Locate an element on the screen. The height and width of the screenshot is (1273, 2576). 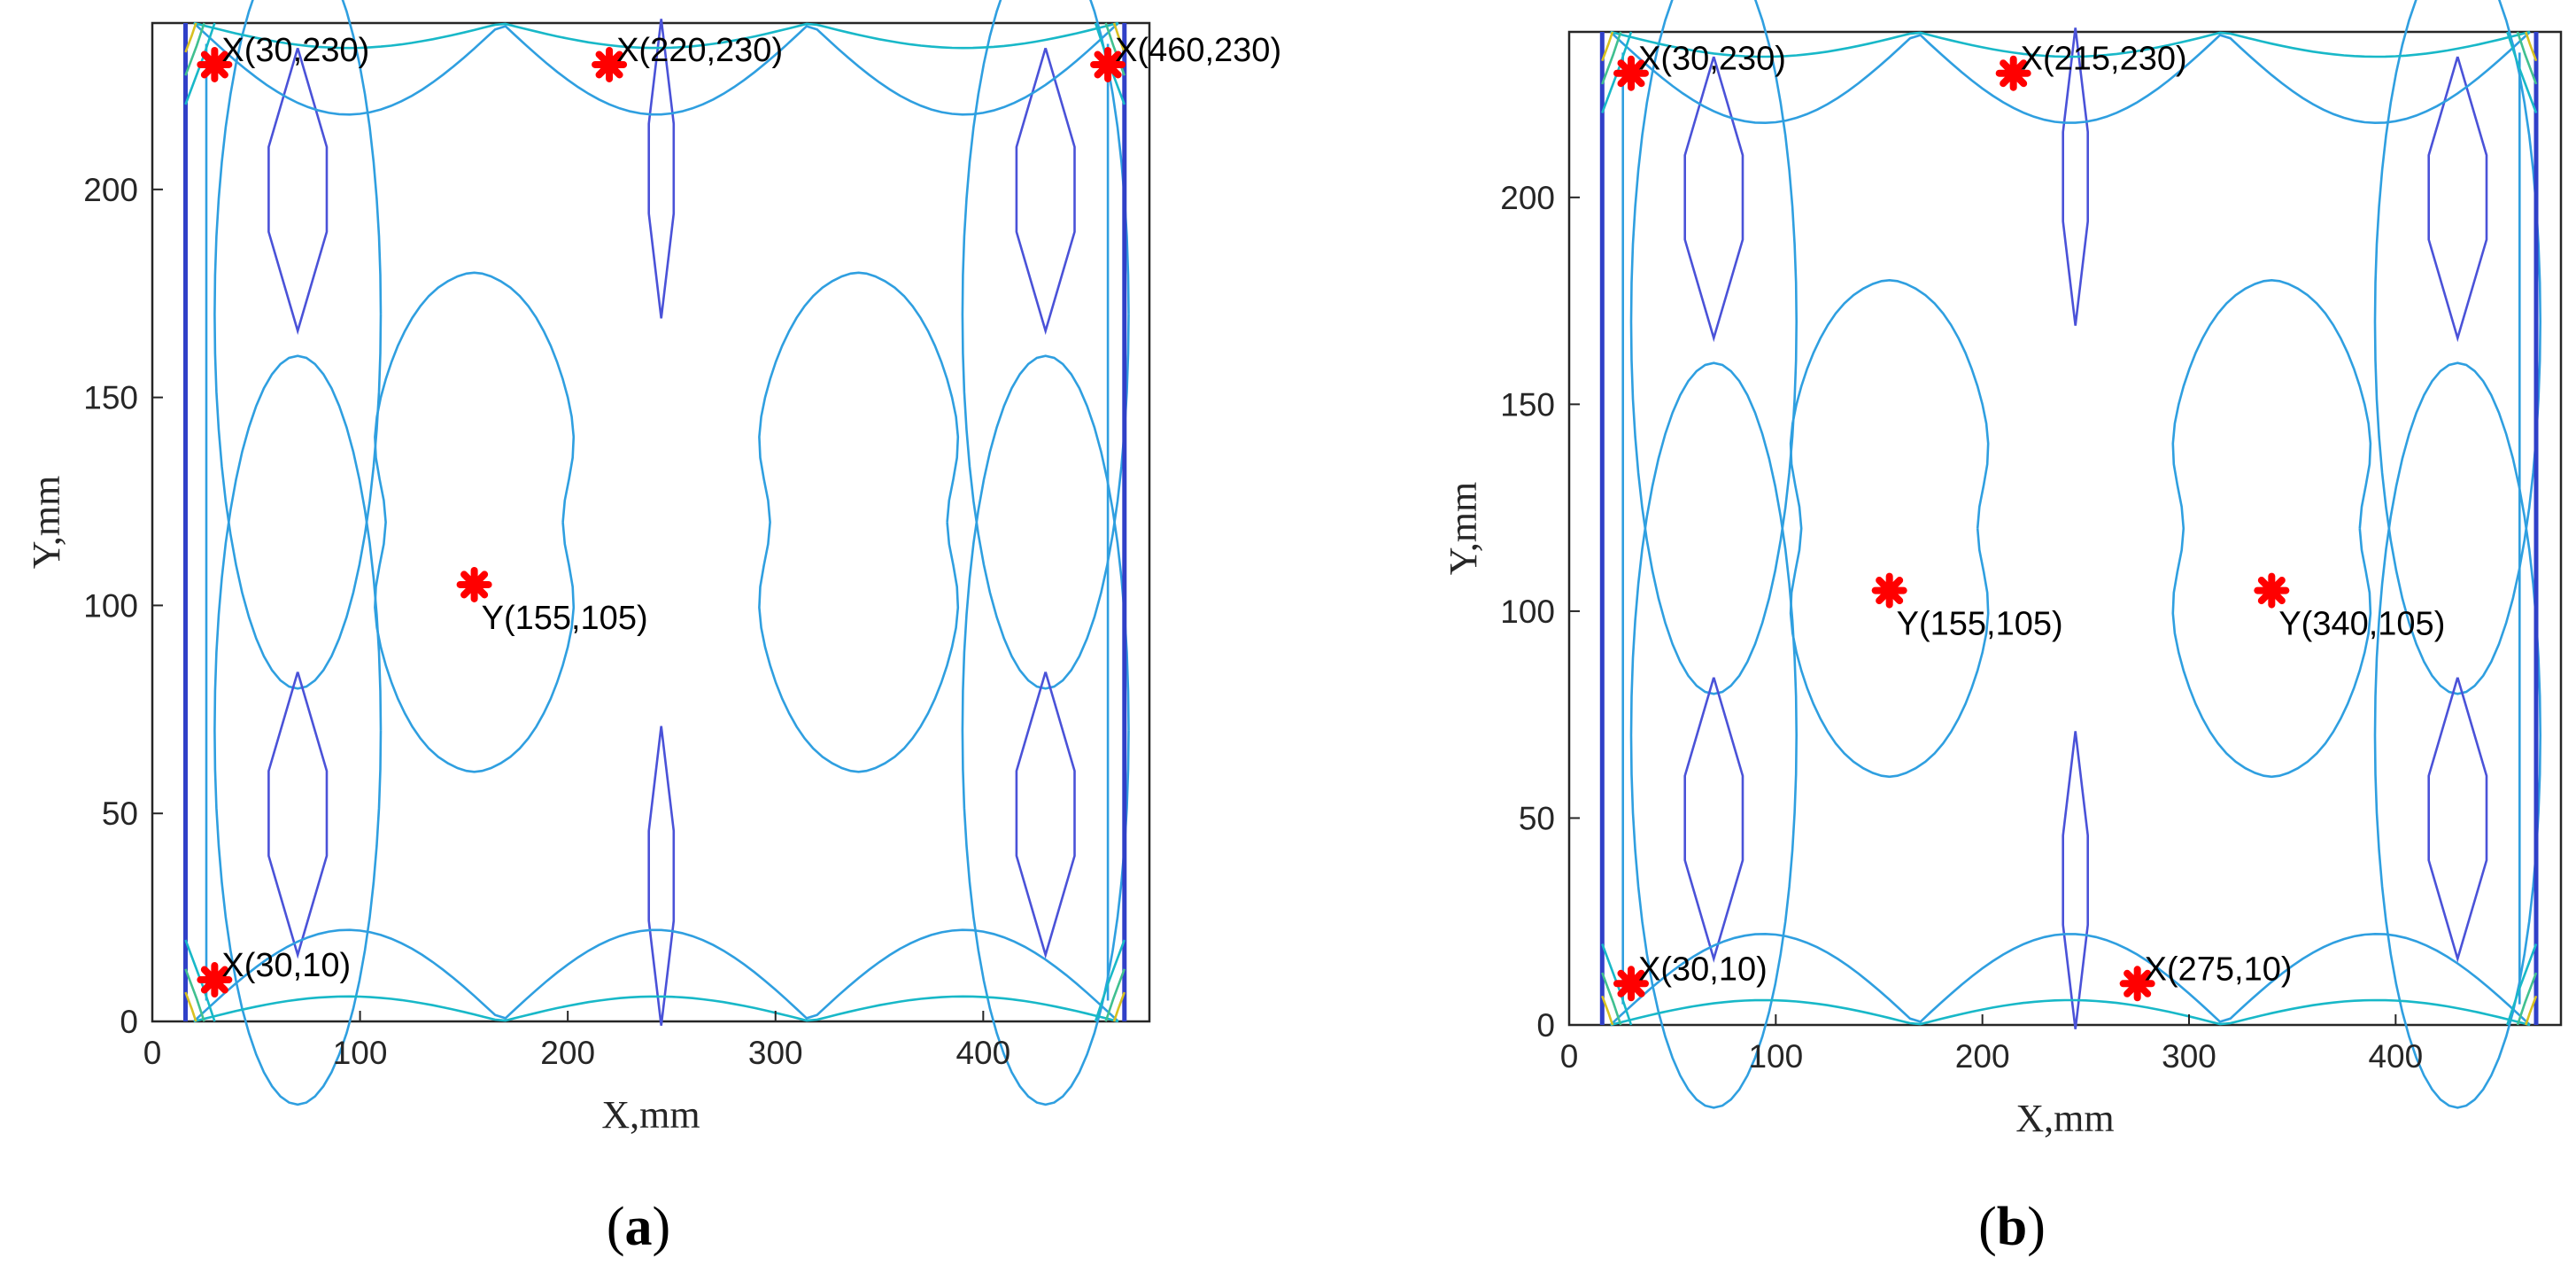
y-axis-label-b: Y,mm is located at coordinates (1463, 529).